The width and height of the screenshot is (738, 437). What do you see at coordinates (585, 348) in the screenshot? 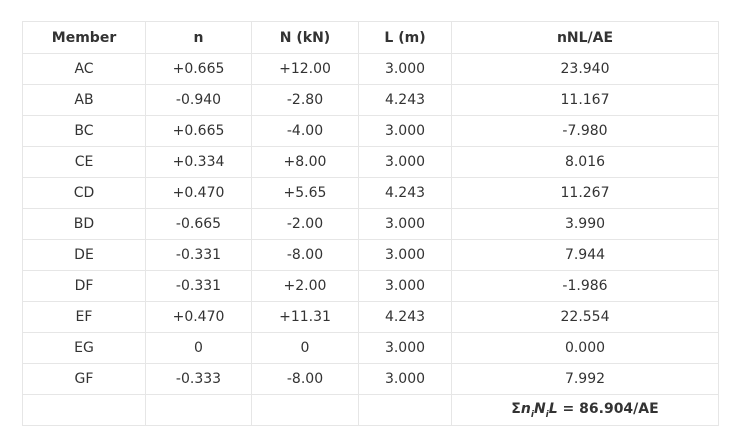
I see `cell-nnl-ae: 0.000` at bounding box center [585, 348].